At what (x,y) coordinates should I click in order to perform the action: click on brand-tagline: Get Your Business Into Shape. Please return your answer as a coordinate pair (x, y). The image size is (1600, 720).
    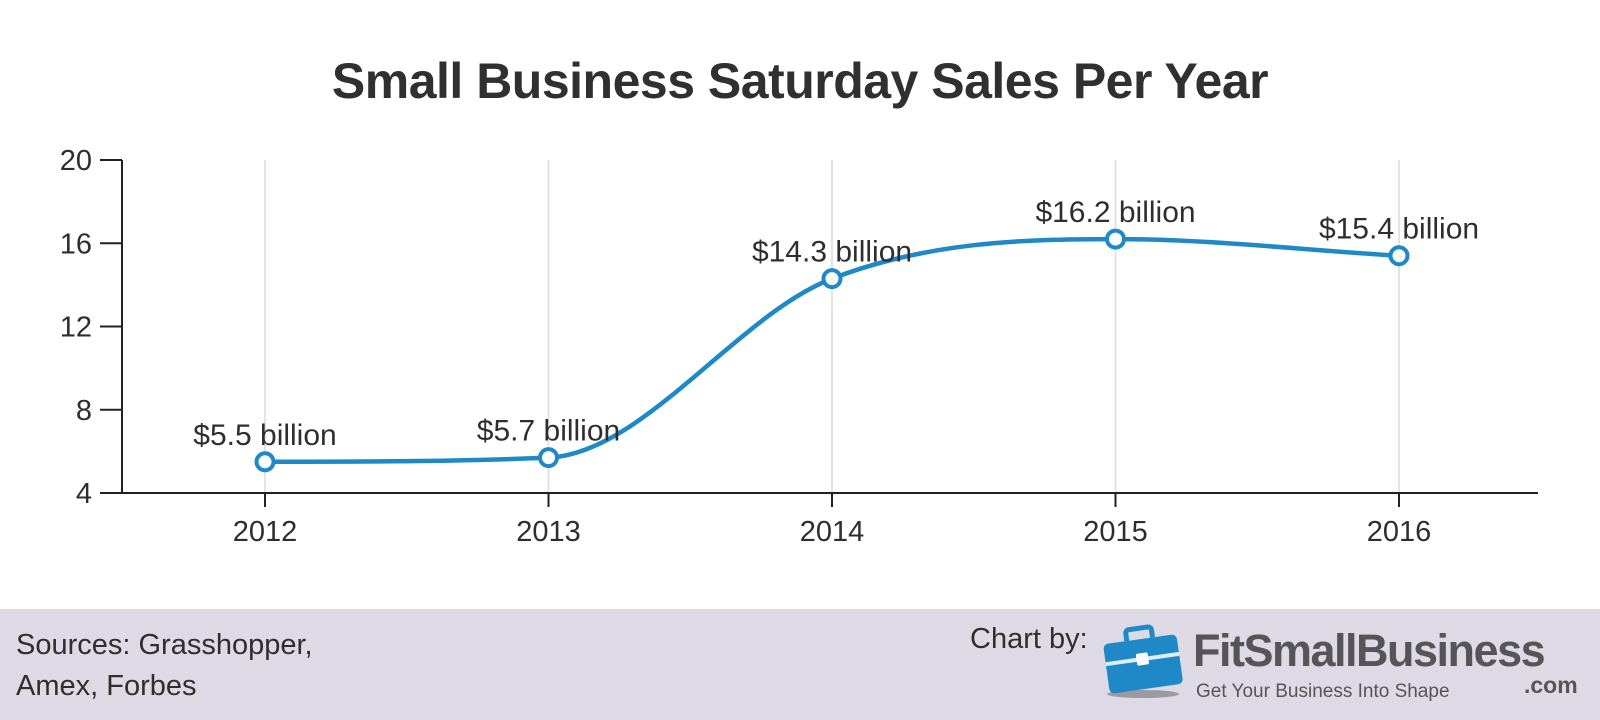
    Looking at the image, I should click on (1323, 691).